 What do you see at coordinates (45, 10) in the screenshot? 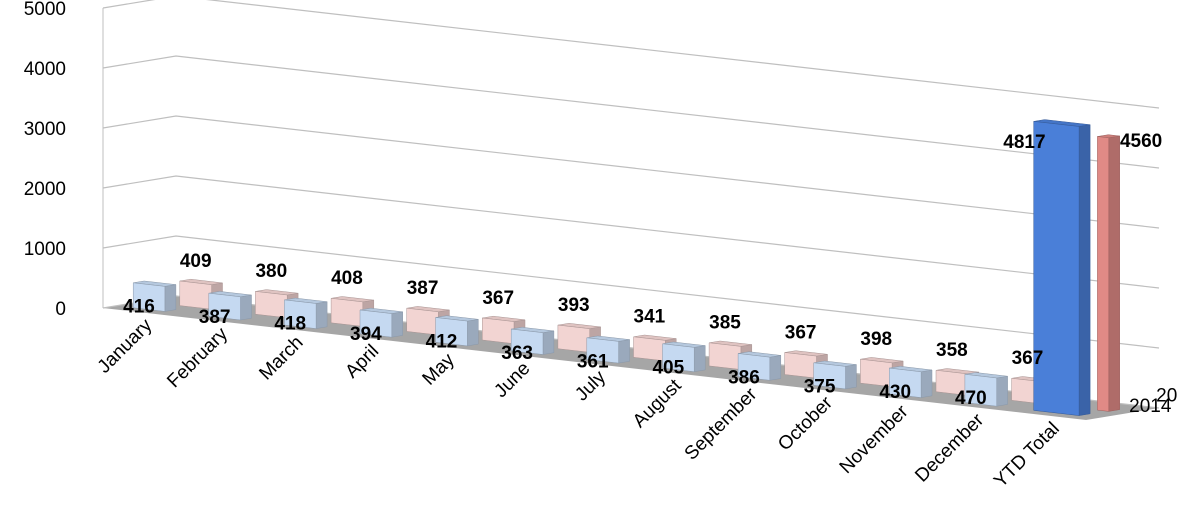
I see `y-tick-label: 5000` at bounding box center [45, 10].